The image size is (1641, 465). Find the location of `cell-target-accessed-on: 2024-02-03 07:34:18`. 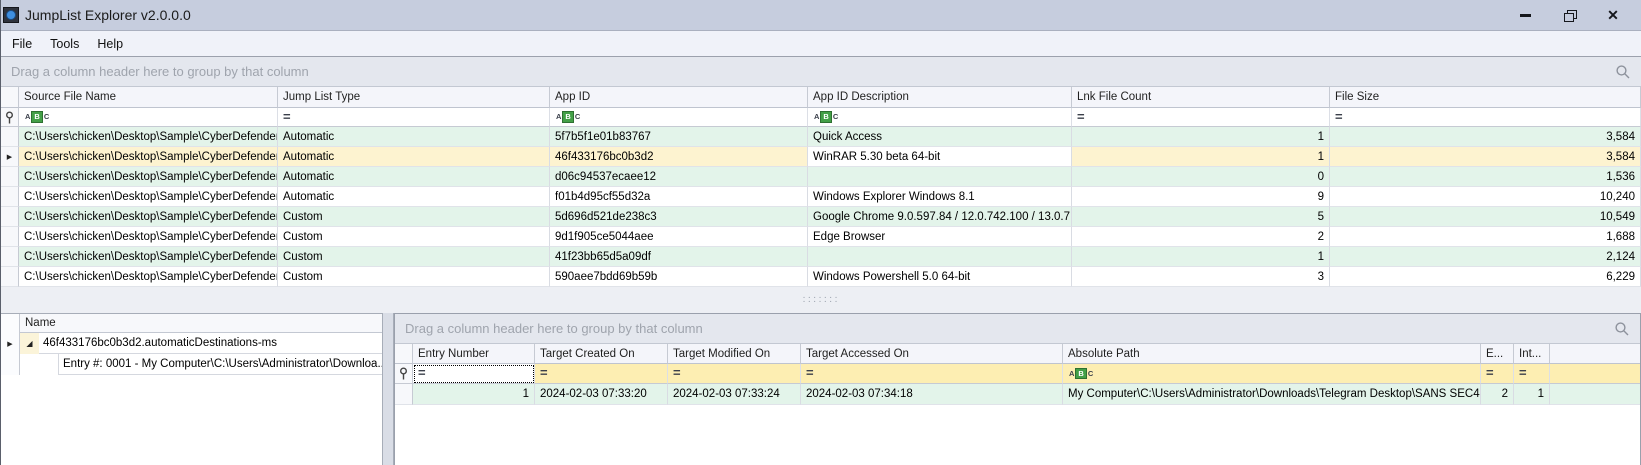

cell-target-accessed-on: 2024-02-03 07:34:18 is located at coordinates (932, 394).